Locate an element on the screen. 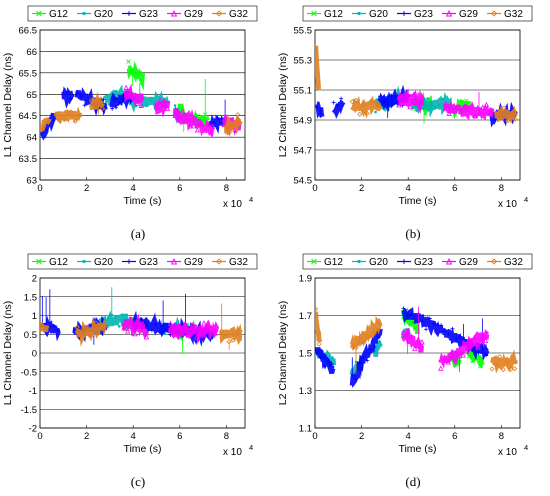 This screenshot has height=496, width=550. y-tick-label: 1.7 is located at coordinates (305, 316).